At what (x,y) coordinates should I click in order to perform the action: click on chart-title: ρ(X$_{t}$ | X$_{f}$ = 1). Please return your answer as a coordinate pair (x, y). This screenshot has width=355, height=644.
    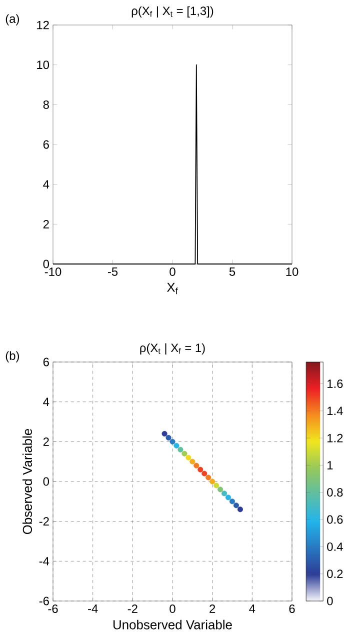
    Looking at the image, I should click on (172, 349).